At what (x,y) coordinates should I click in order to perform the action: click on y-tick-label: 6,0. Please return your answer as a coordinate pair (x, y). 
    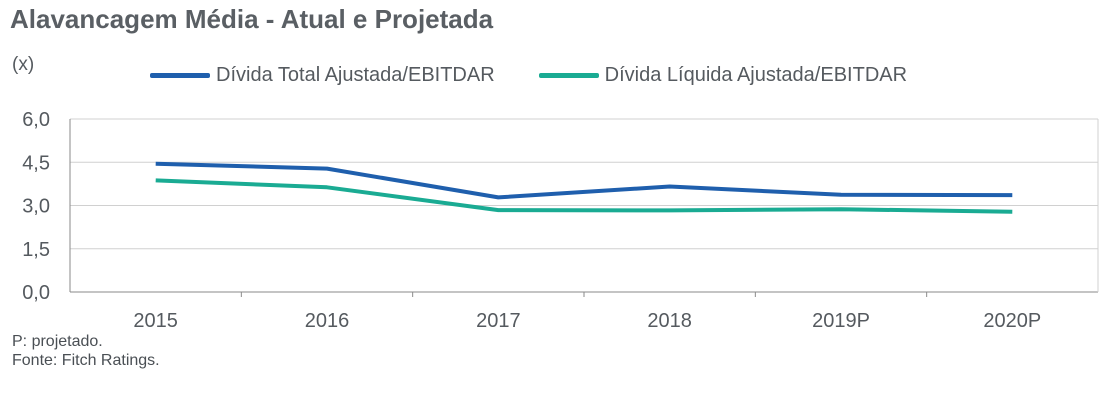
    Looking at the image, I should click on (36, 120).